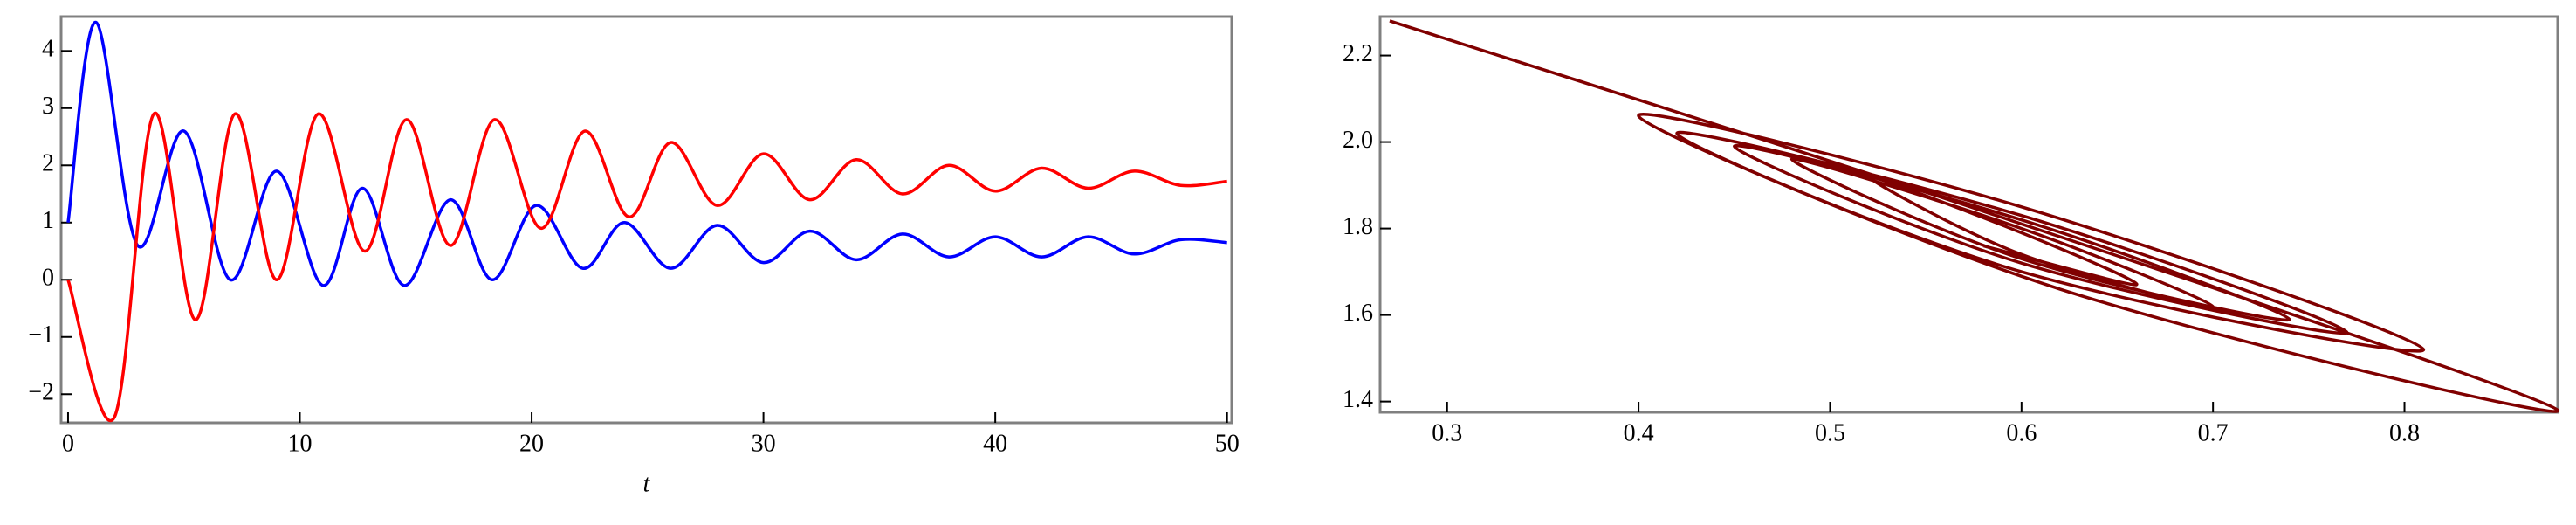 This screenshot has height=525, width=2576. I want to click on x-tick-label: 50, so click(1228, 444).